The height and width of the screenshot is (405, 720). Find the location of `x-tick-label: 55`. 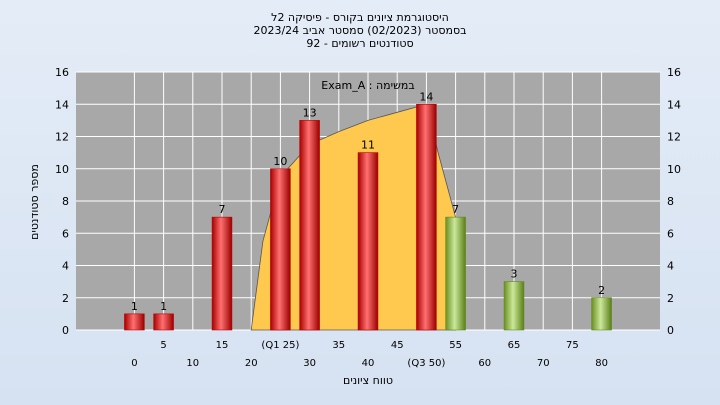

x-tick-label: 55 is located at coordinates (455, 345).